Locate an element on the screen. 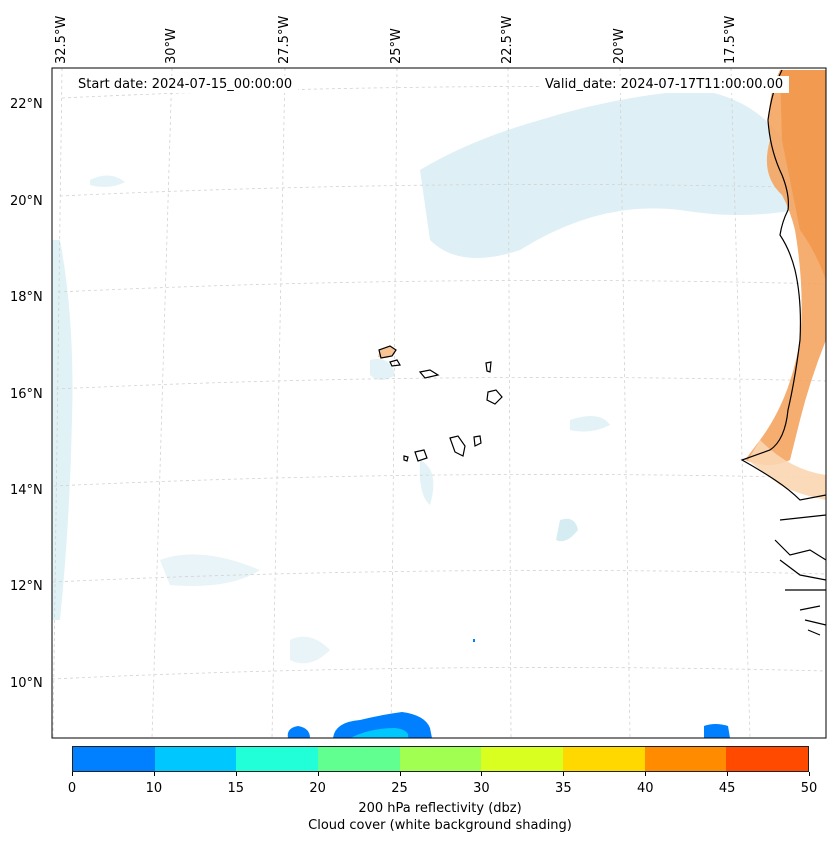 This screenshot has width=837, height=843. colorbar is located at coordinates (440, 759).